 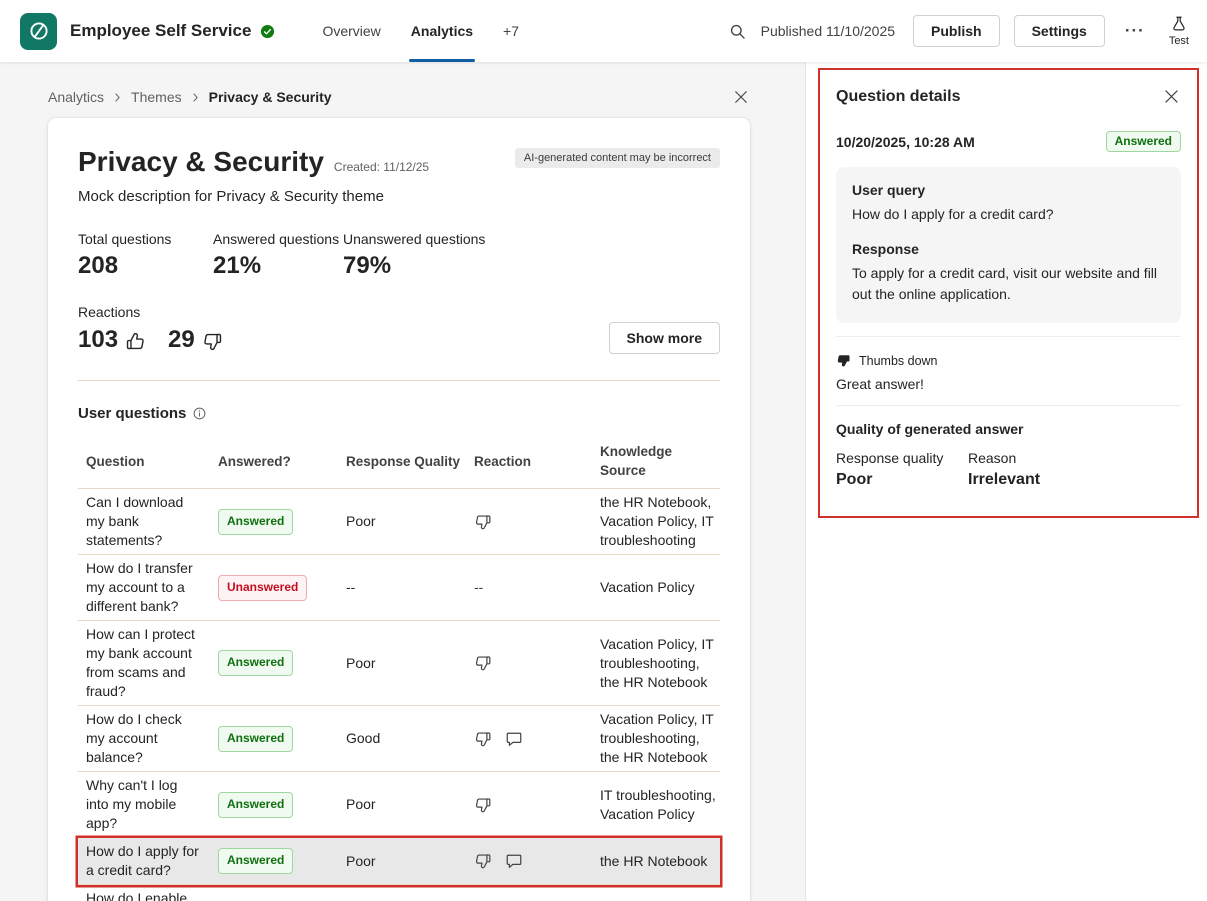 I want to click on question-cell: Why can't I log into my mobile app?, so click(x=132, y=804).